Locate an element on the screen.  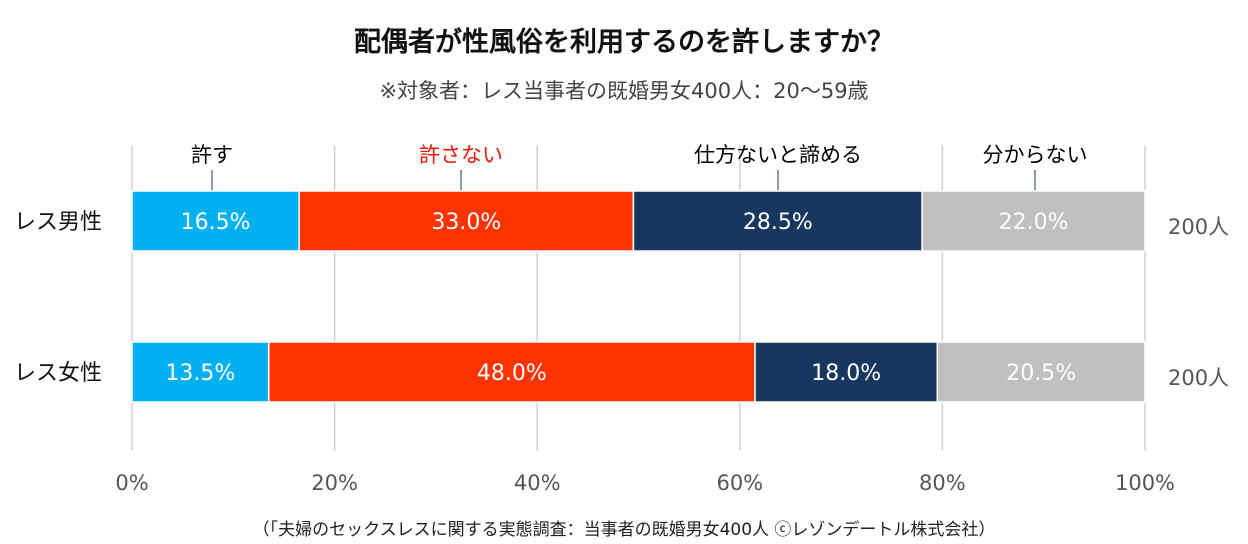
category-label: レス男性 is located at coordinates (58, 222).